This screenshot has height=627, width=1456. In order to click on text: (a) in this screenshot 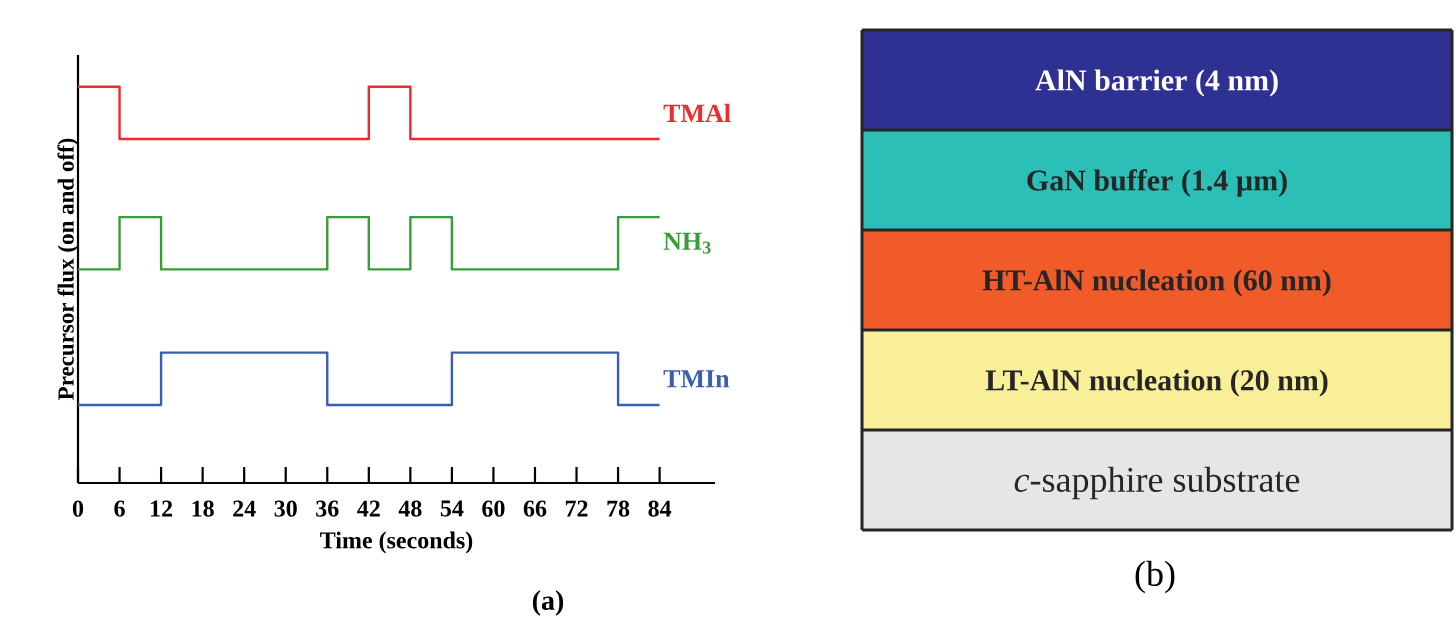, I will do `click(548, 603)`.